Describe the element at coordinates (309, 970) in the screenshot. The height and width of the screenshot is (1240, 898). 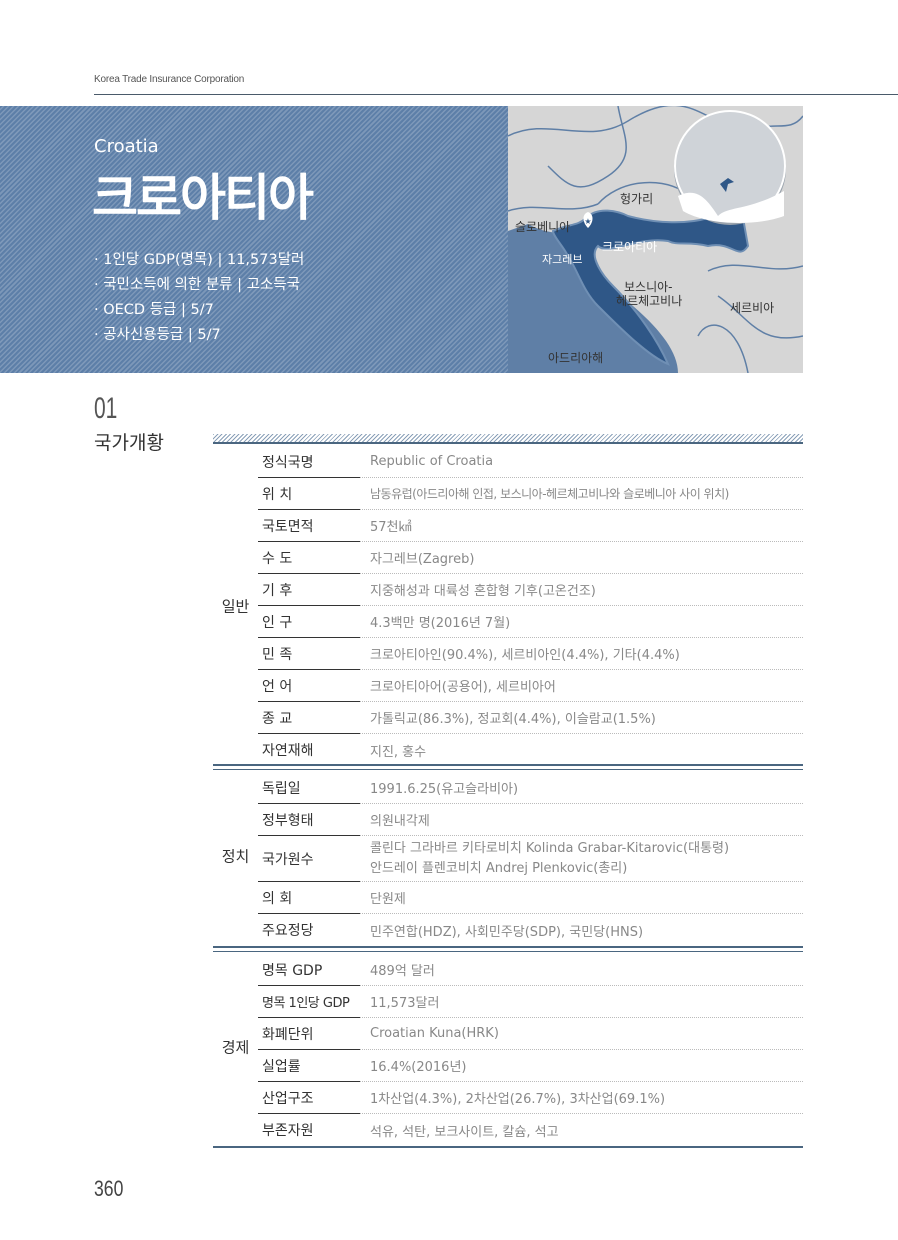
I see `row-key: 명목 GDP` at that location.